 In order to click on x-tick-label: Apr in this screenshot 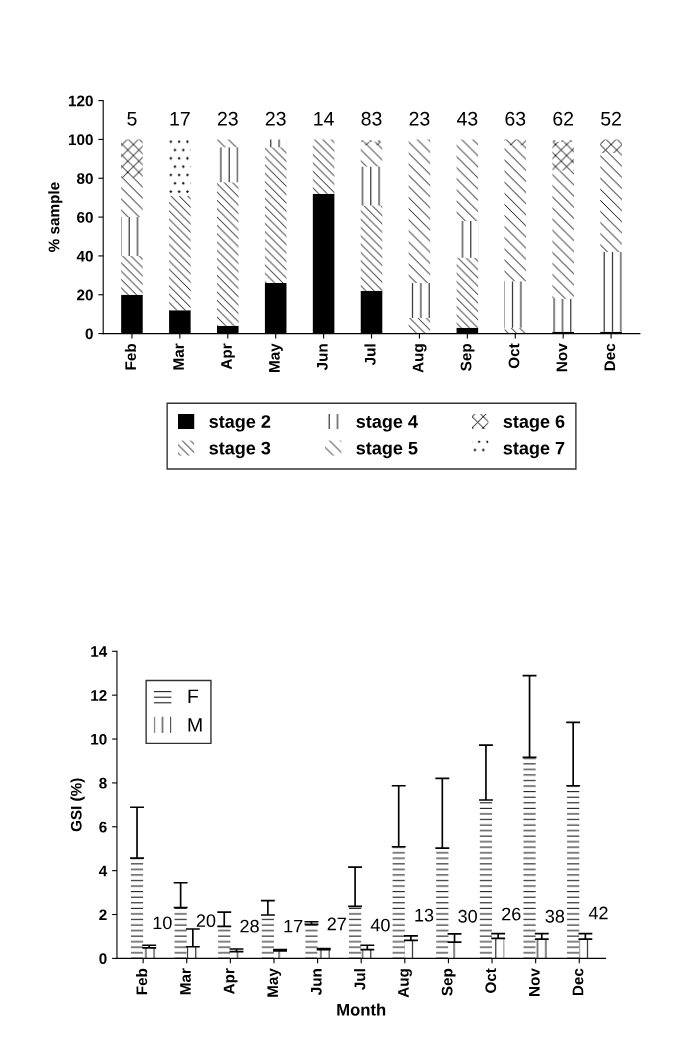, I will do `click(228, 356)`.